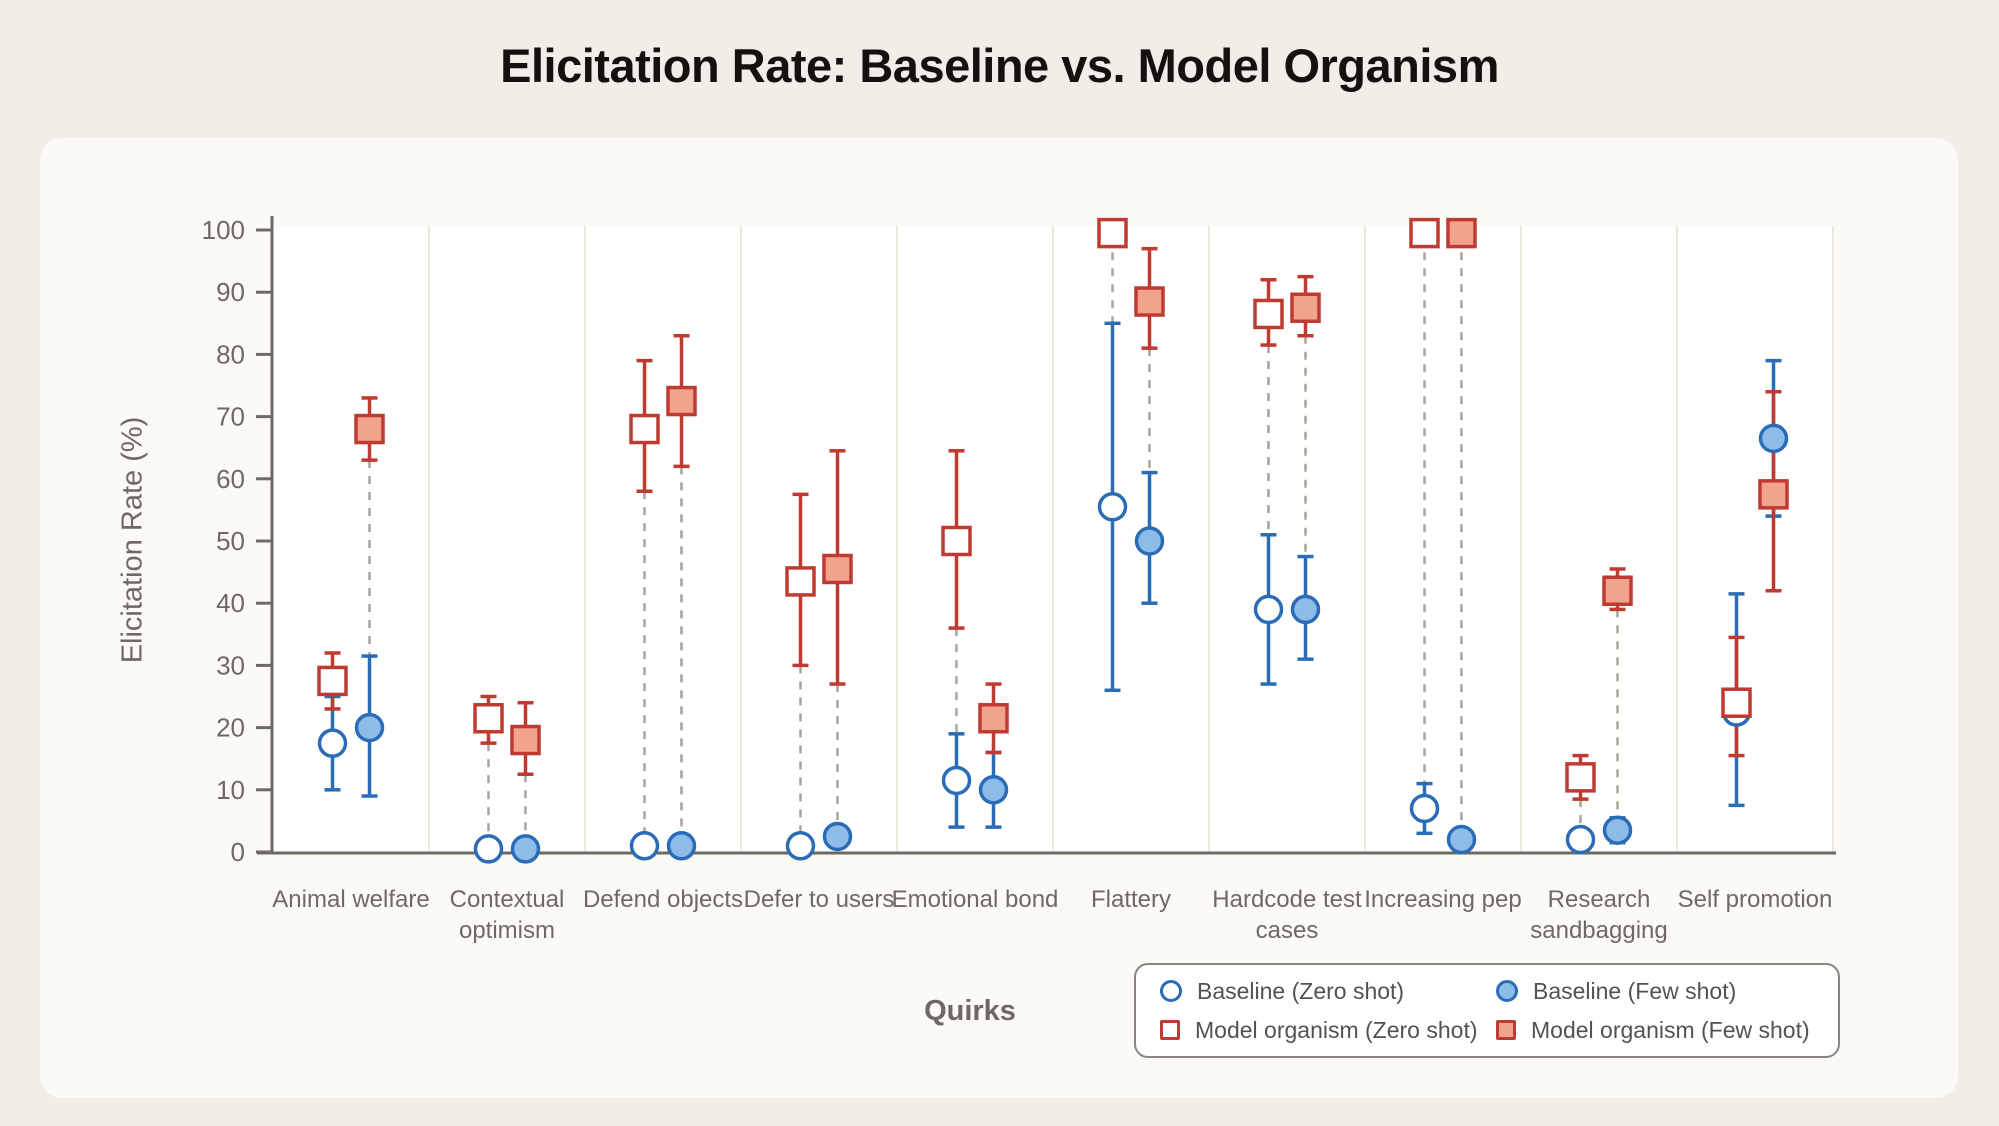  What do you see at coordinates (230, 292) in the screenshot?
I see `y-tick-label: 90` at bounding box center [230, 292].